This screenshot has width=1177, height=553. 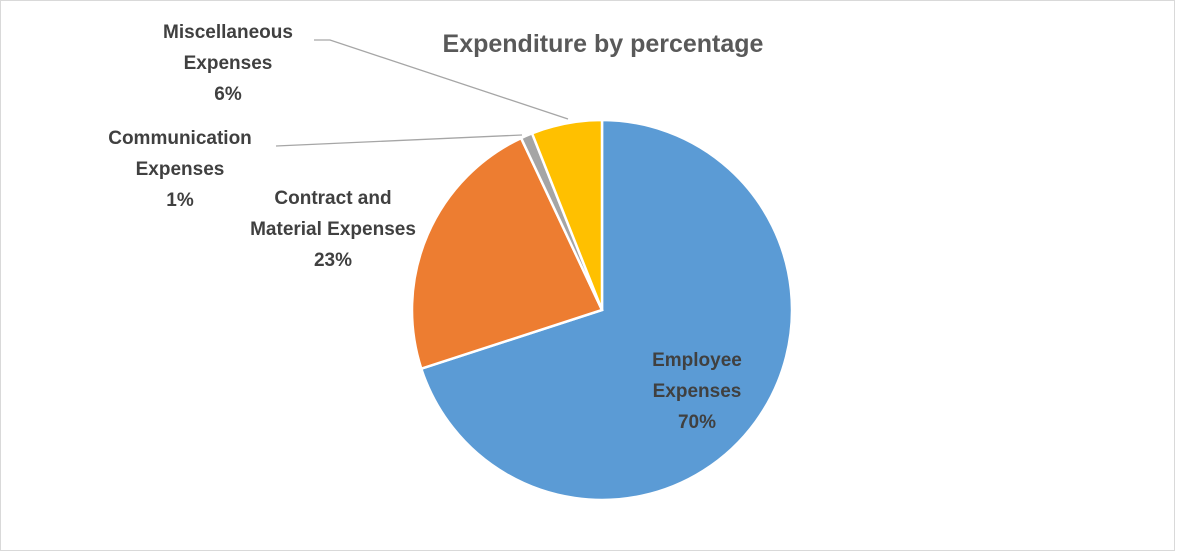 I want to click on leader-line-miscellaneous-expenses, so click(x=441, y=79).